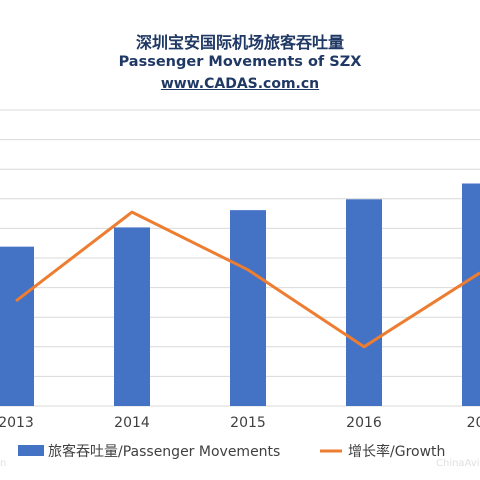 The height and width of the screenshot is (480, 480). Describe the element at coordinates (132, 316) in the screenshot. I see `bar-2014` at that location.